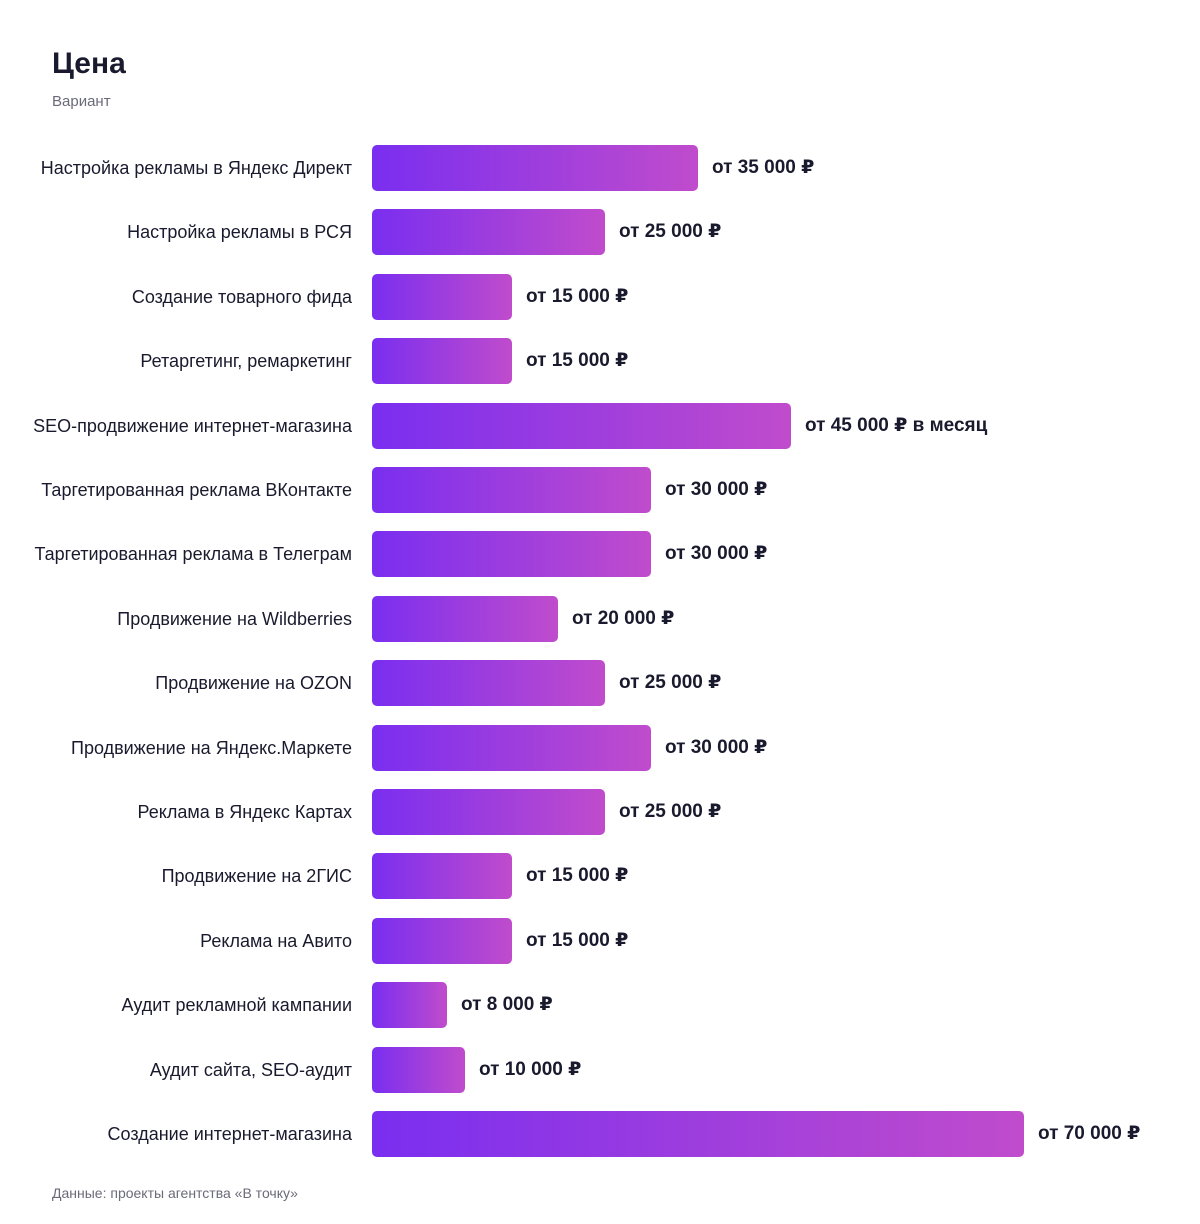 The height and width of the screenshot is (1224, 1200). What do you see at coordinates (256, 876) in the screenshot?
I see `category-label: Продвижение на 2ГИС` at bounding box center [256, 876].